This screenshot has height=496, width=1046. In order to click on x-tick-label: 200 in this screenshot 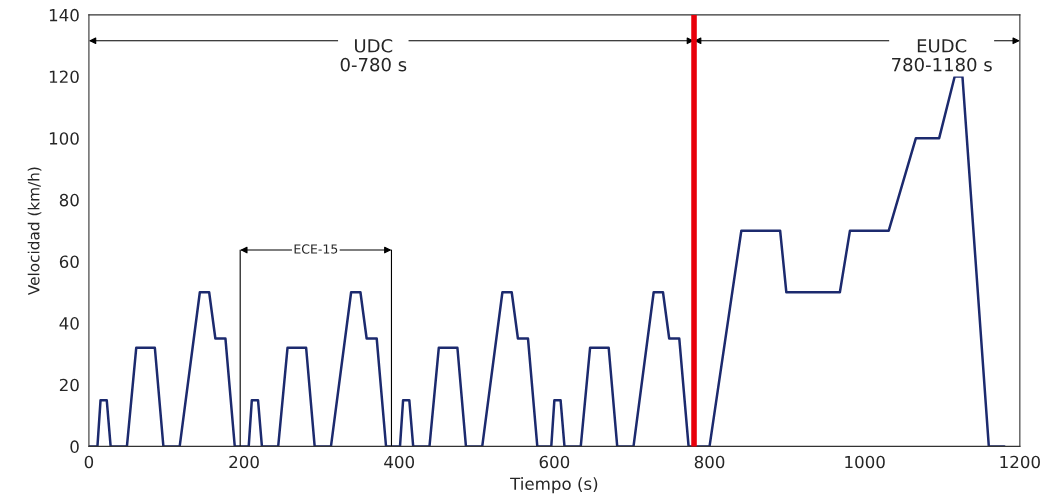, I will do `click(244, 462)`.